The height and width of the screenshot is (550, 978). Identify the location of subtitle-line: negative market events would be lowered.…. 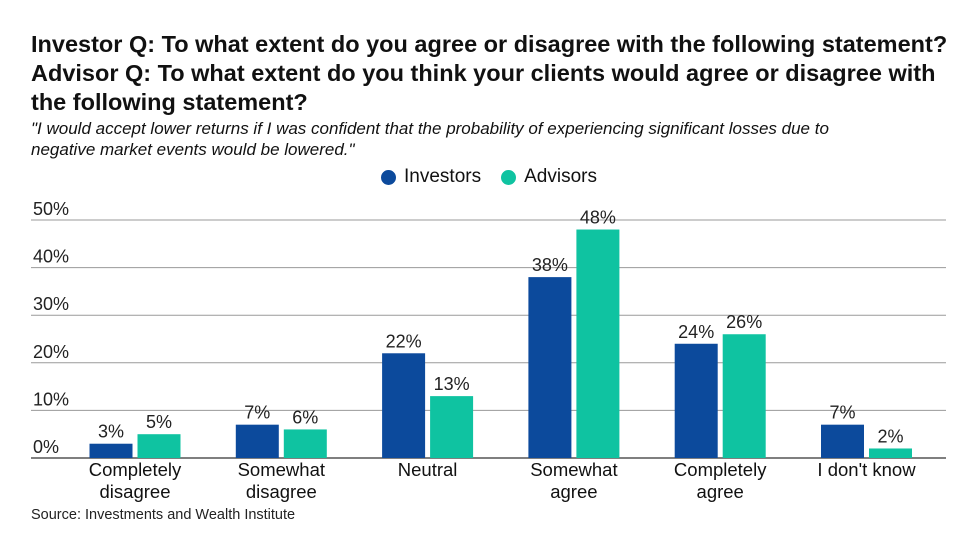
(193, 149).